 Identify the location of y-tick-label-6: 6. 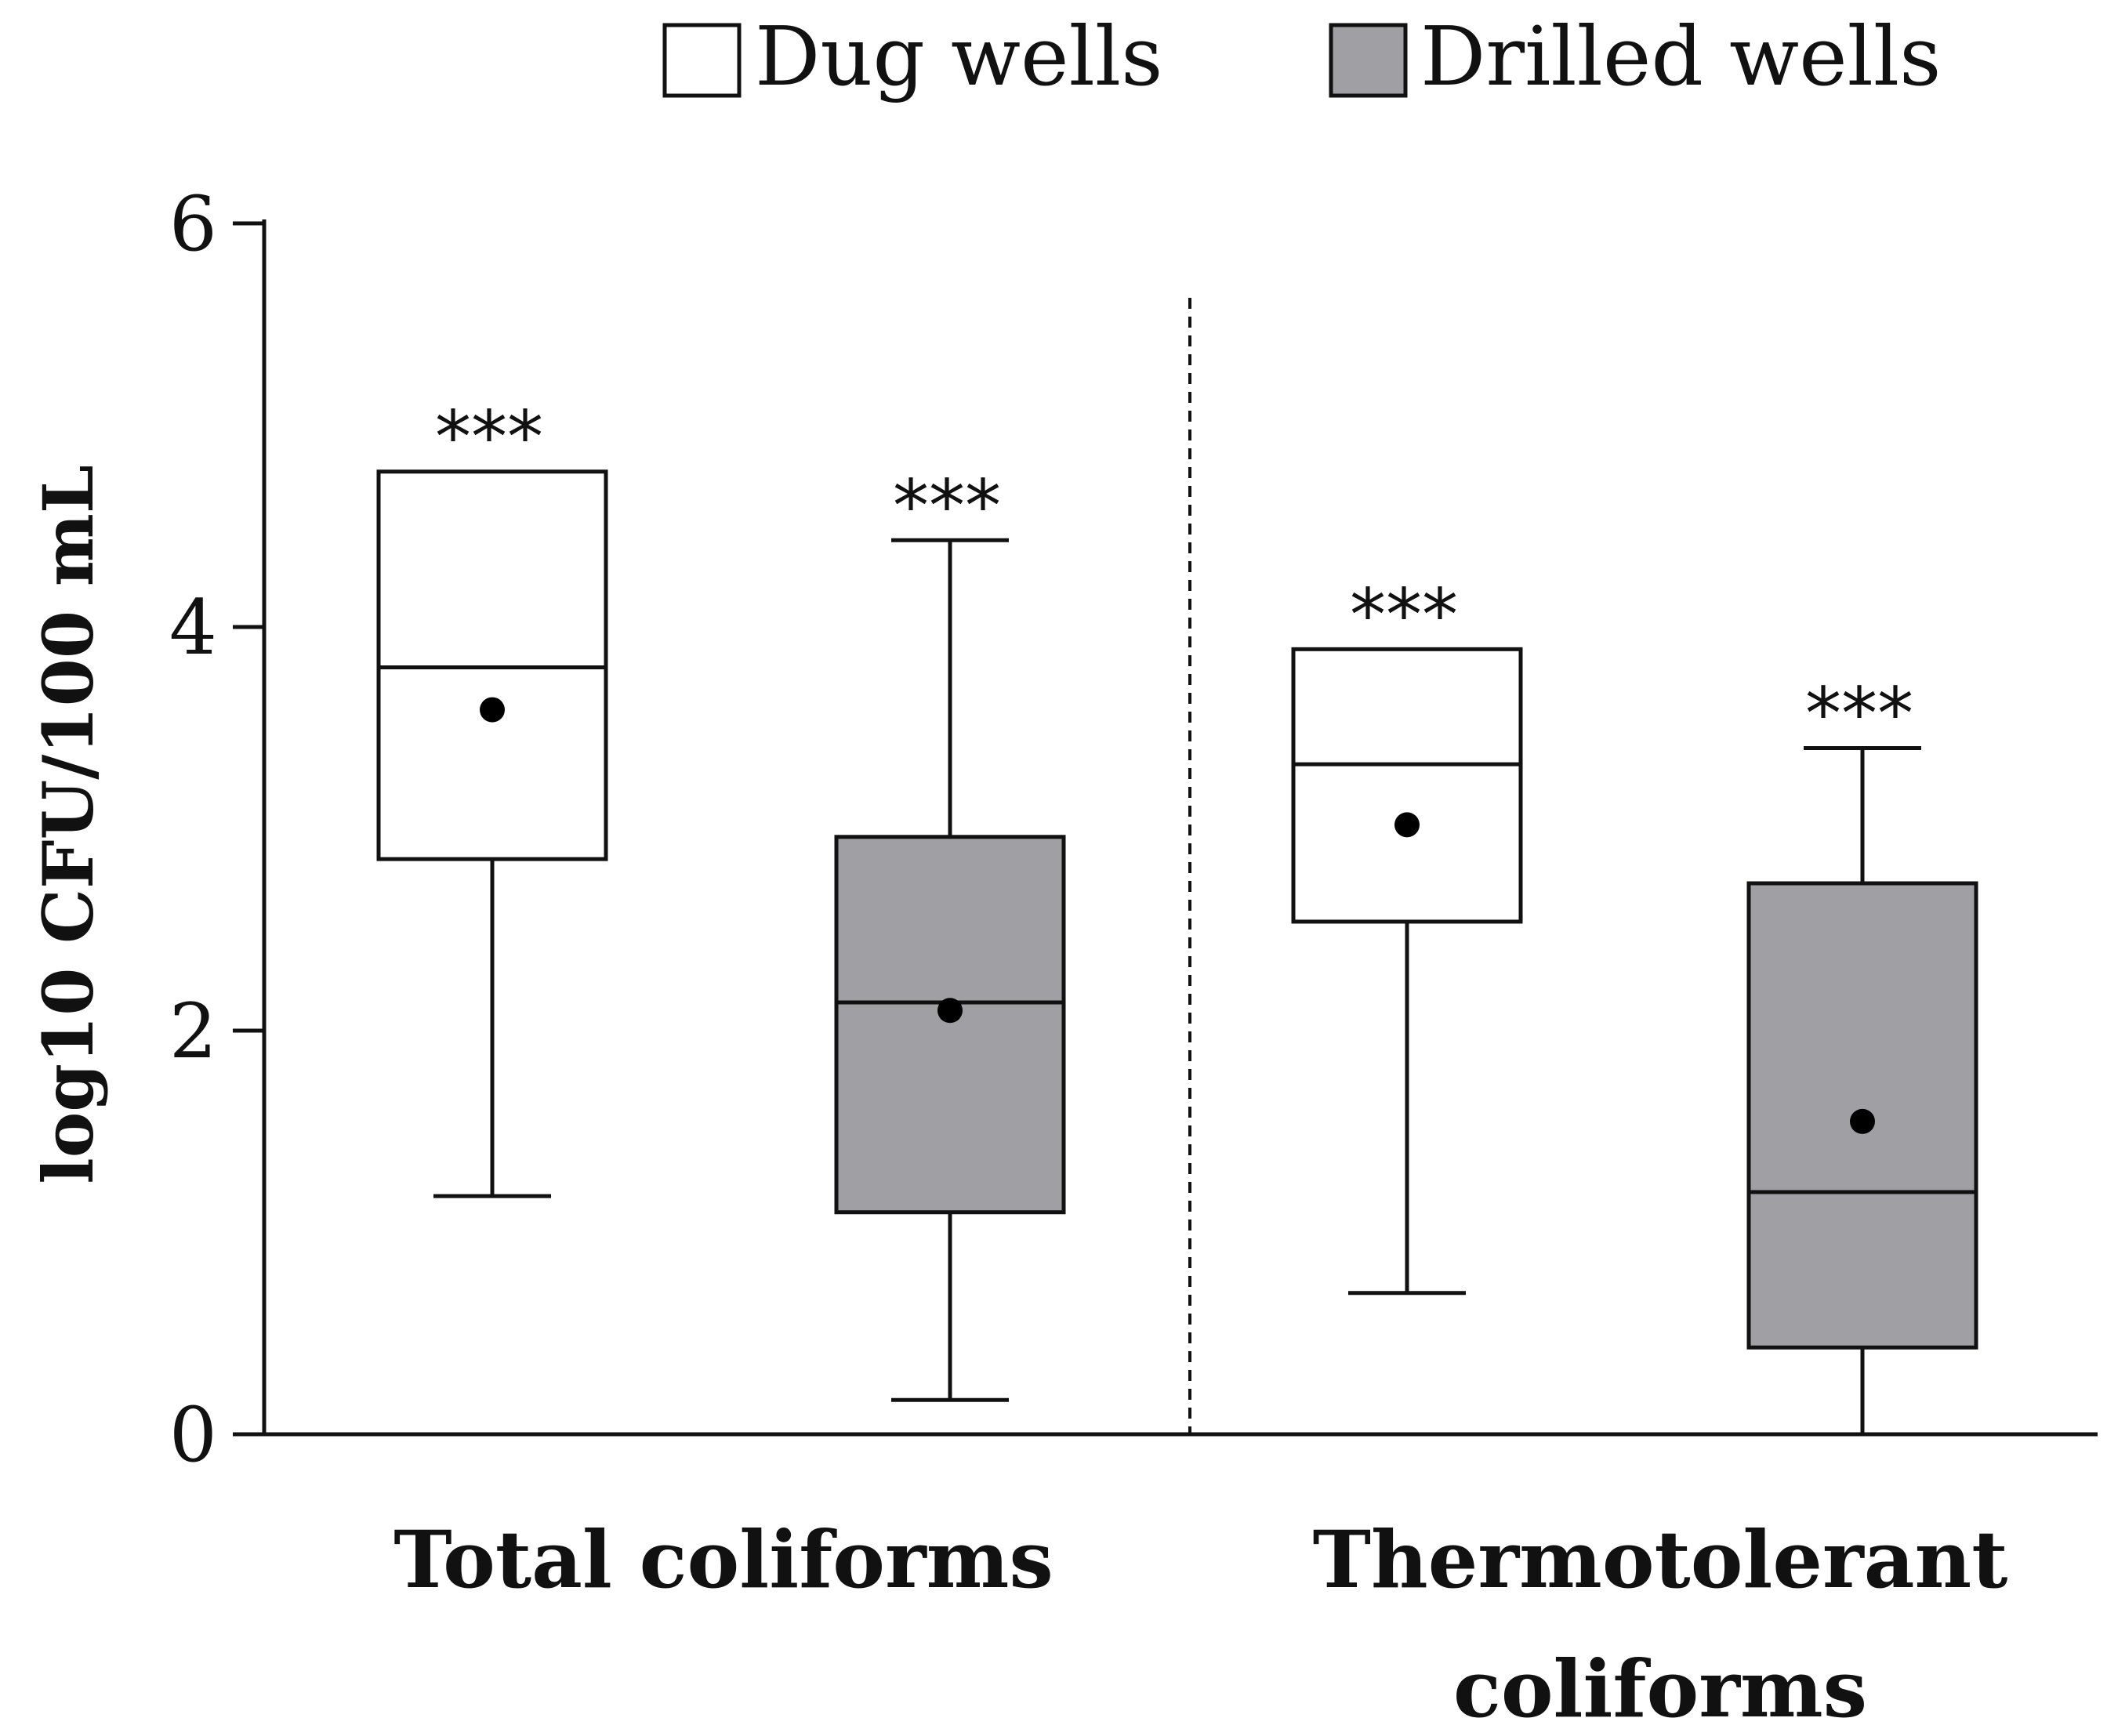
(193, 224).